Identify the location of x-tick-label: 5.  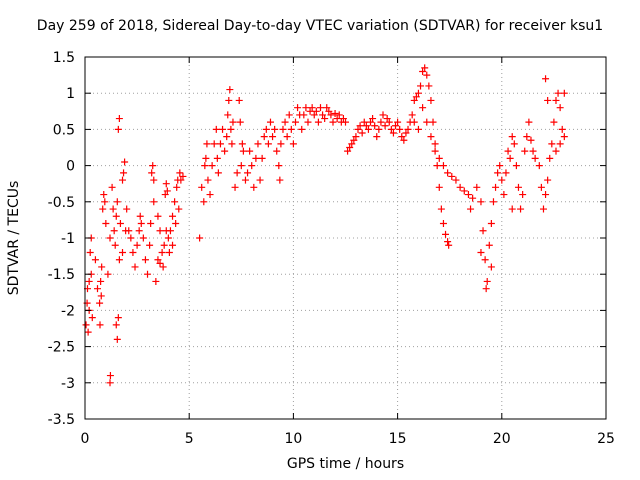
(189, 439).